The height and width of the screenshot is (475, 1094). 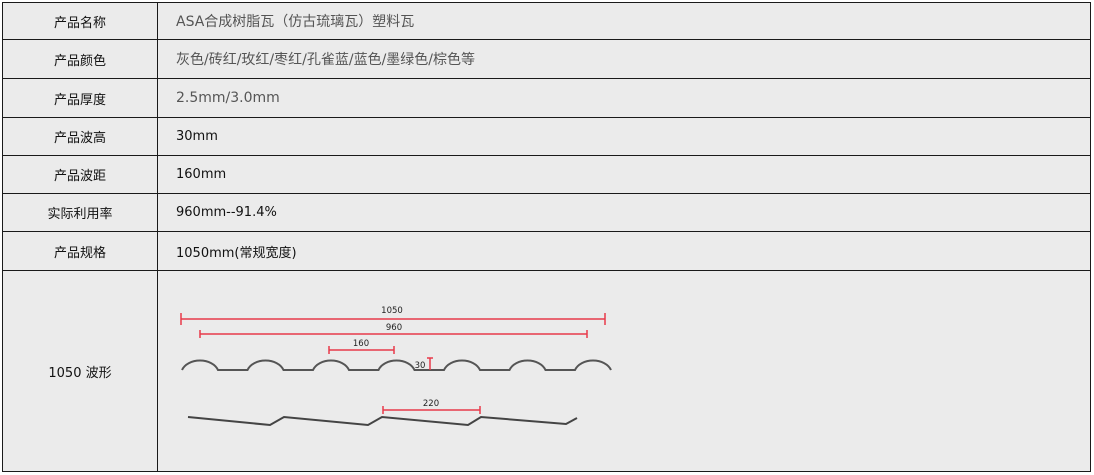 What do you see at coordinates (80, 136) in the screenshot?
I see `row-label: 产品波高` at bounding box center [80, 136].